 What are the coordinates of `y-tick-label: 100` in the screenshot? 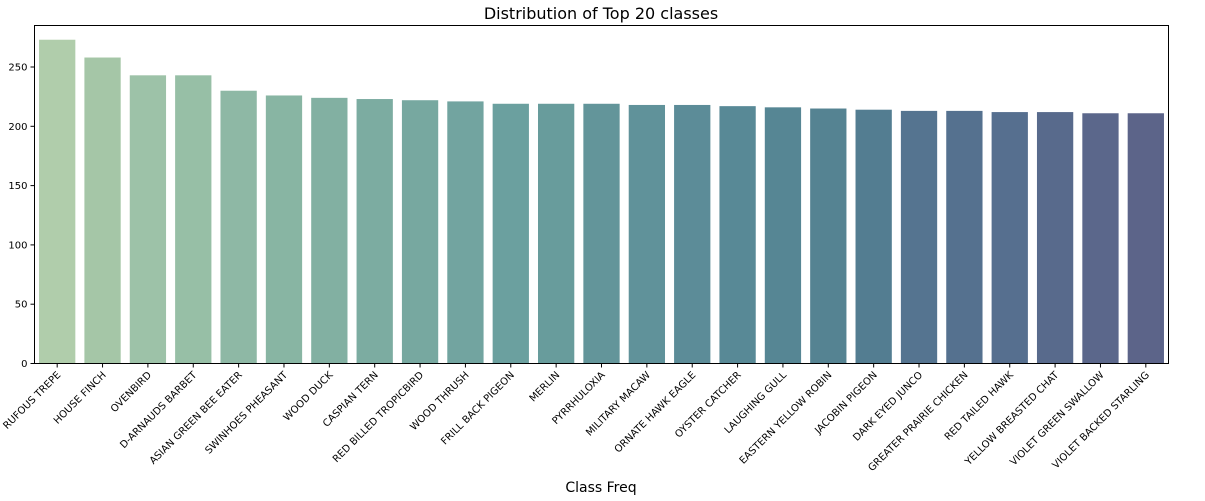 It's located at (17, 245).